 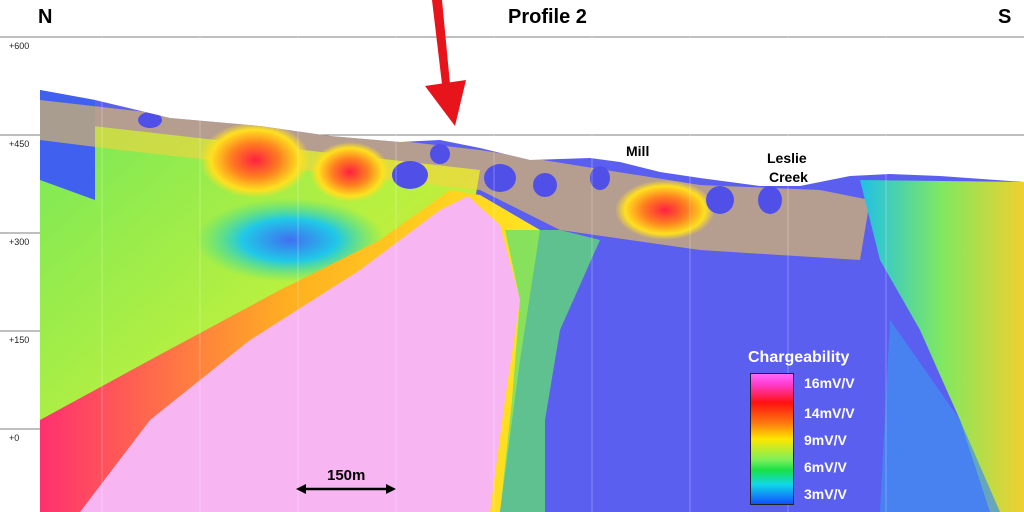 I want to click on elevation-label: +300, so click(x=19, y=242).